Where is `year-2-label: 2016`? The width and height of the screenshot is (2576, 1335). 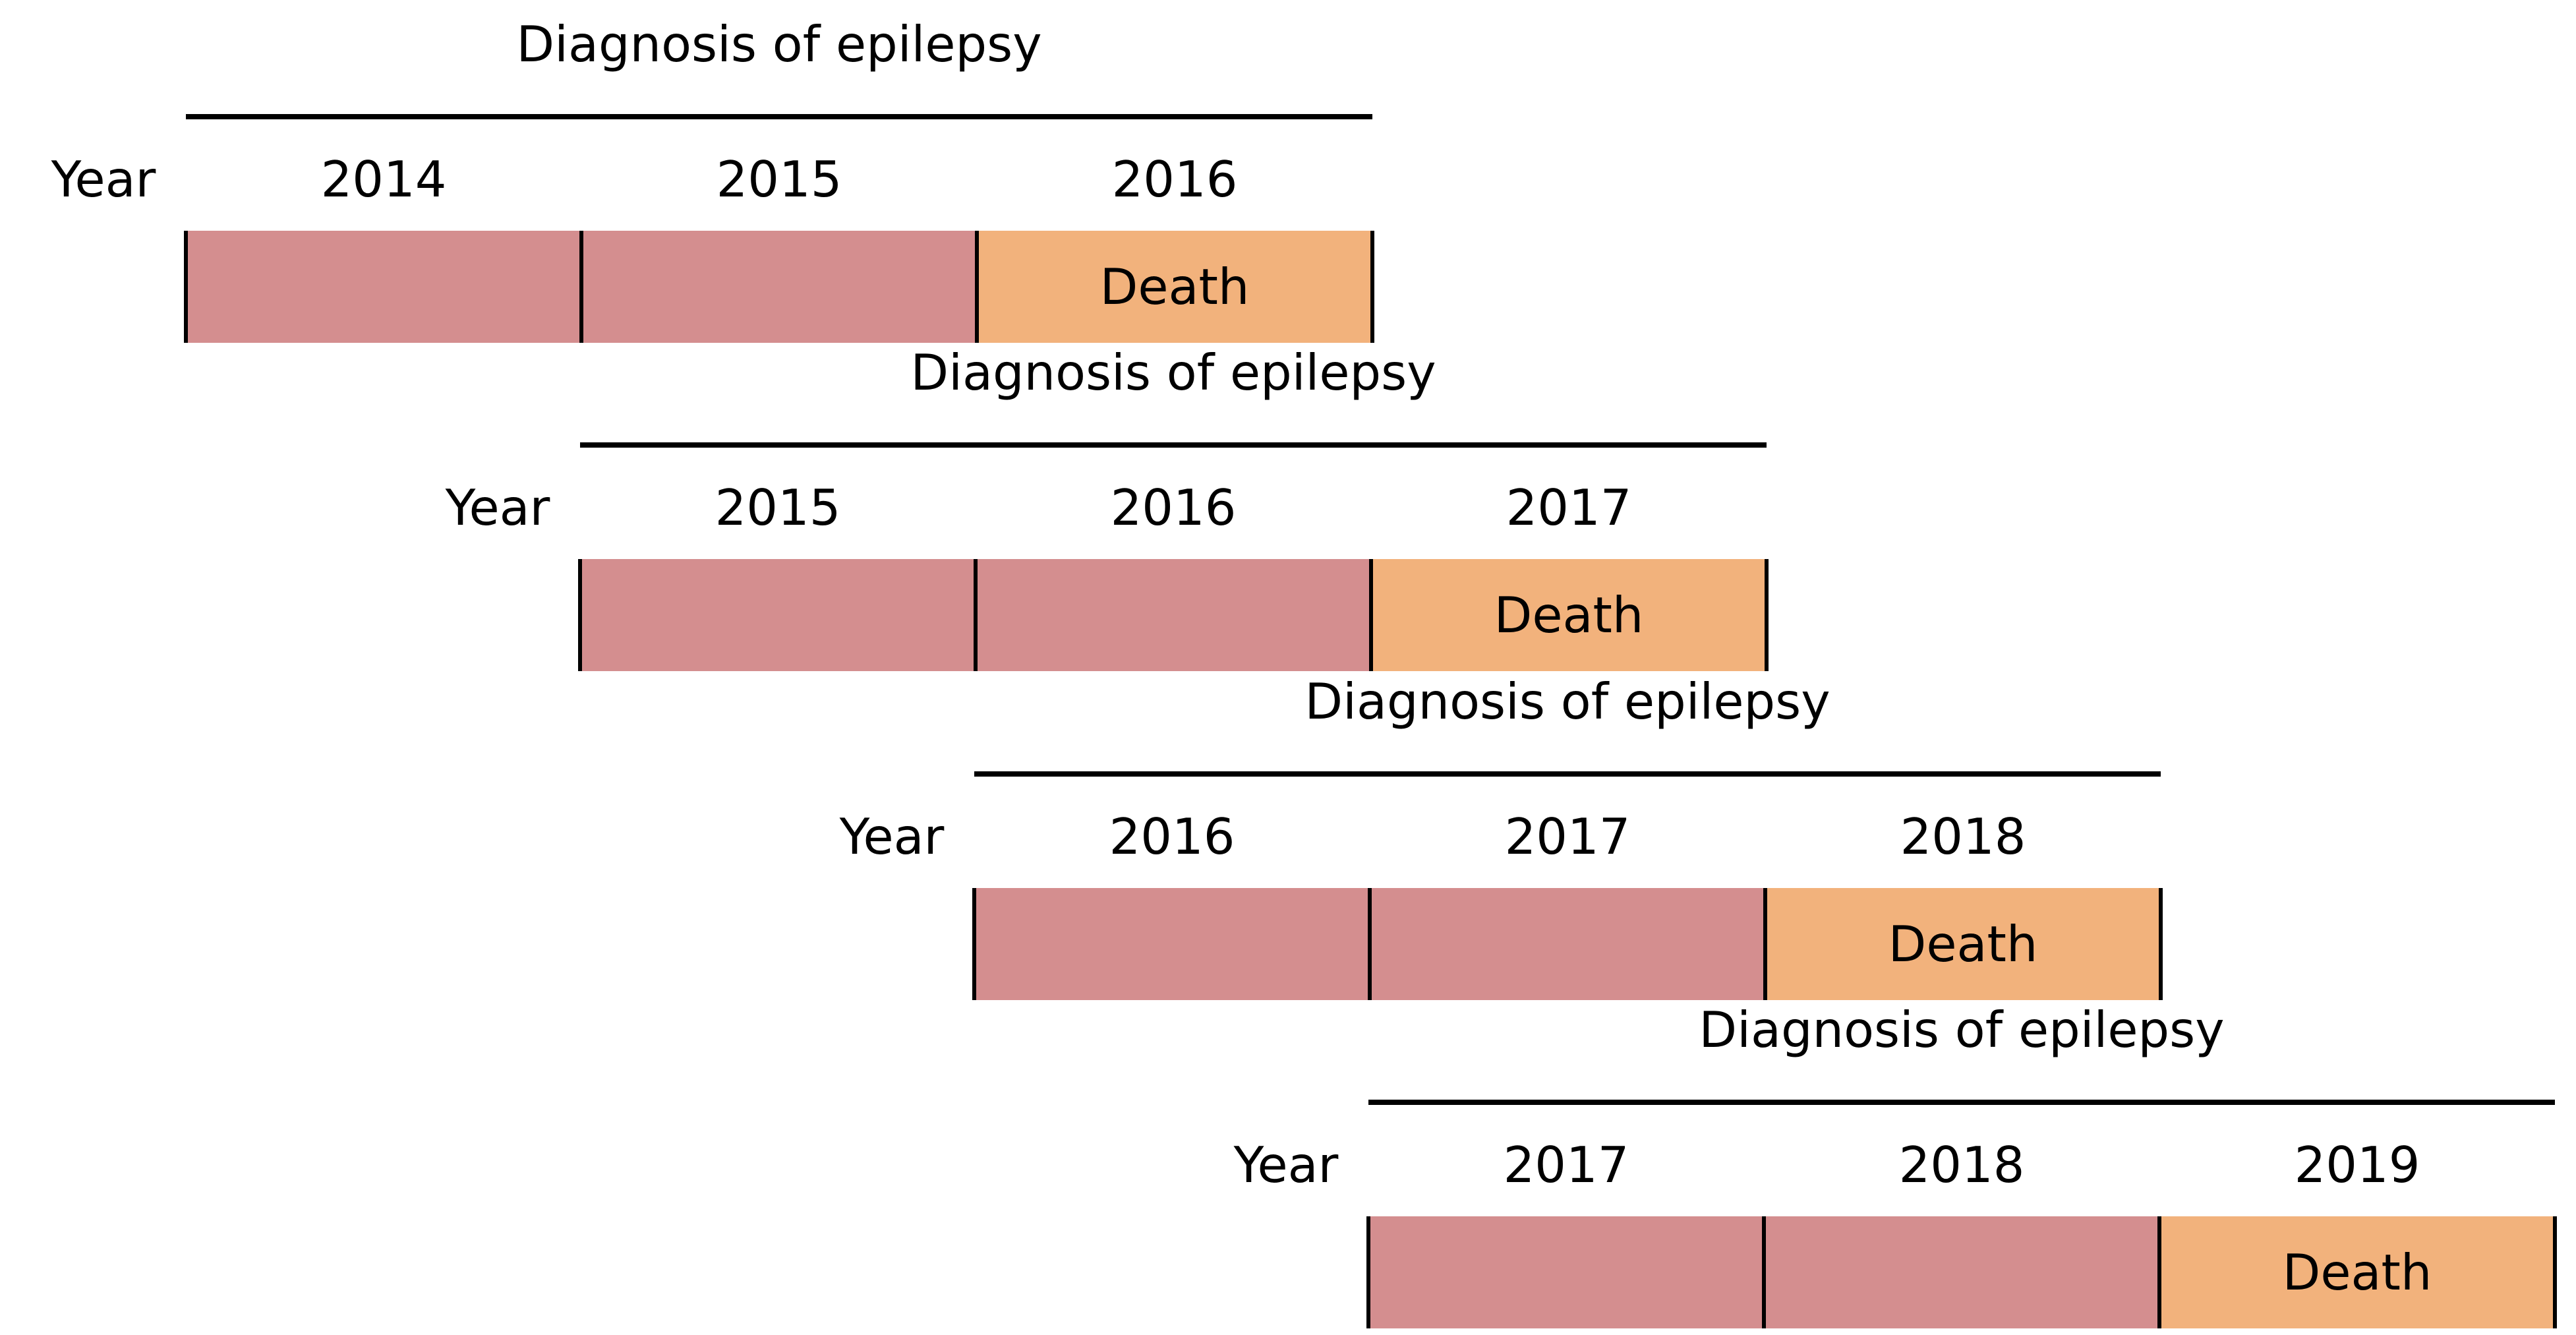 year-2-label: 2016 is located at coordinates (1173, 508).